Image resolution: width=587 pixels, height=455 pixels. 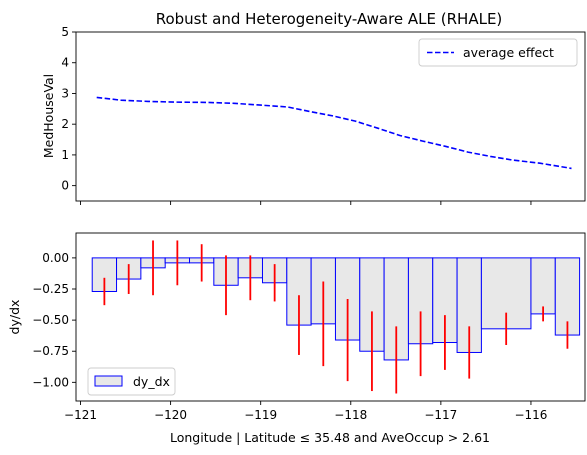 What do you see at coordinates (50, 289) in the screenshot?
I see `derivative-y-tick-label: −0.25` at bounding box center [50, 289].